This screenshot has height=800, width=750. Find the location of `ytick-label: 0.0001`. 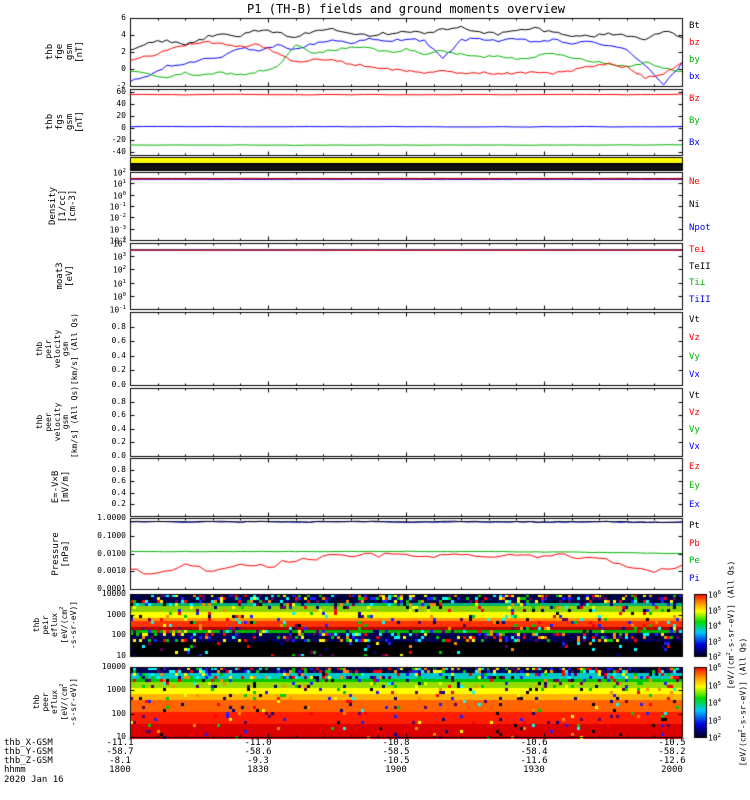

ytick-label: 0.0001 is located at coordinates (111, 588).